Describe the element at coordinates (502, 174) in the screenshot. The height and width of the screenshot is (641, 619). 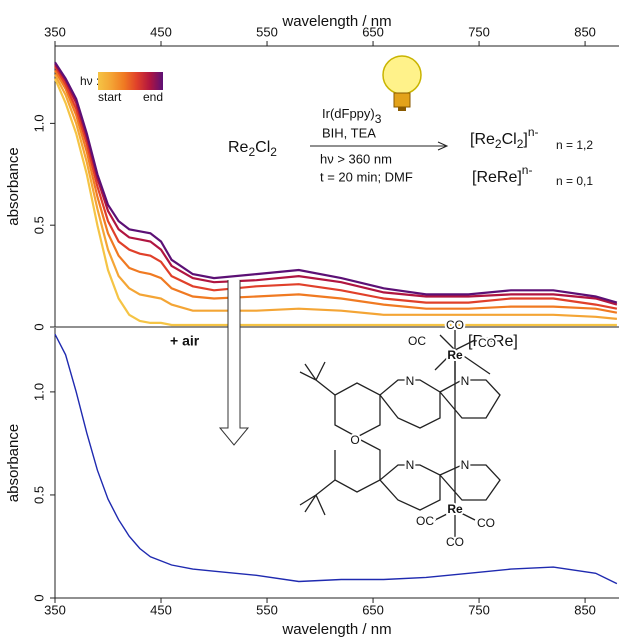
I see `product2: [ReRe]n-` at that location.